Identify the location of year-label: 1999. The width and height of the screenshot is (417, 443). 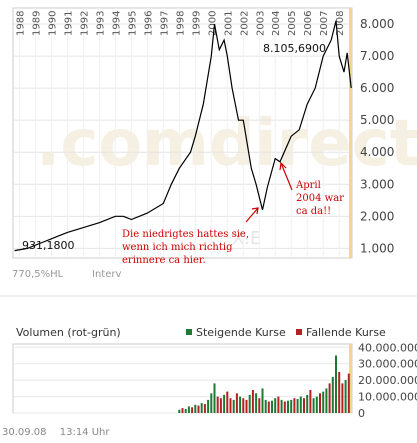
(196, 23).